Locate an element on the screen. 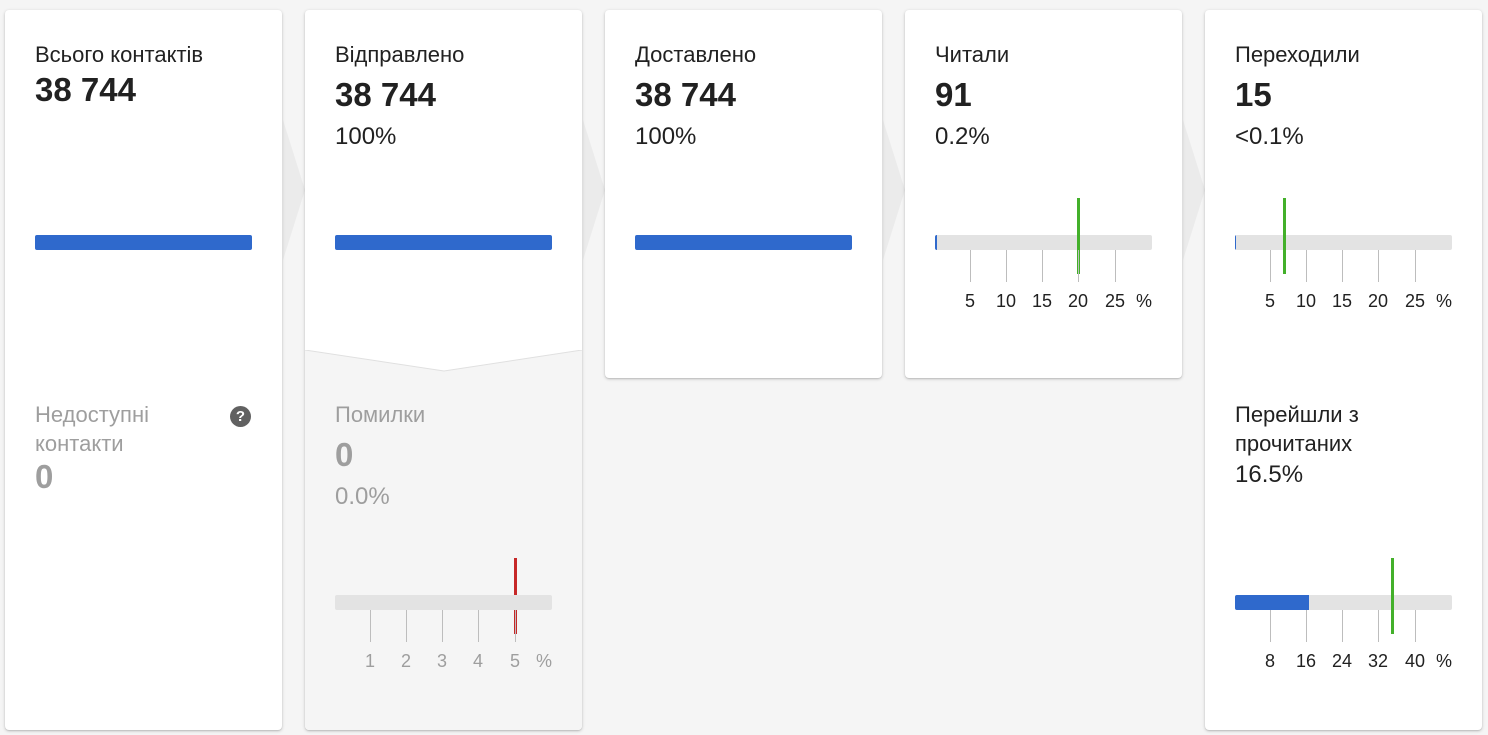 Image resolution: width=1488 pixels, height=735 pixels. read-tick-label: 10 is located at coordinates (1006, 301).